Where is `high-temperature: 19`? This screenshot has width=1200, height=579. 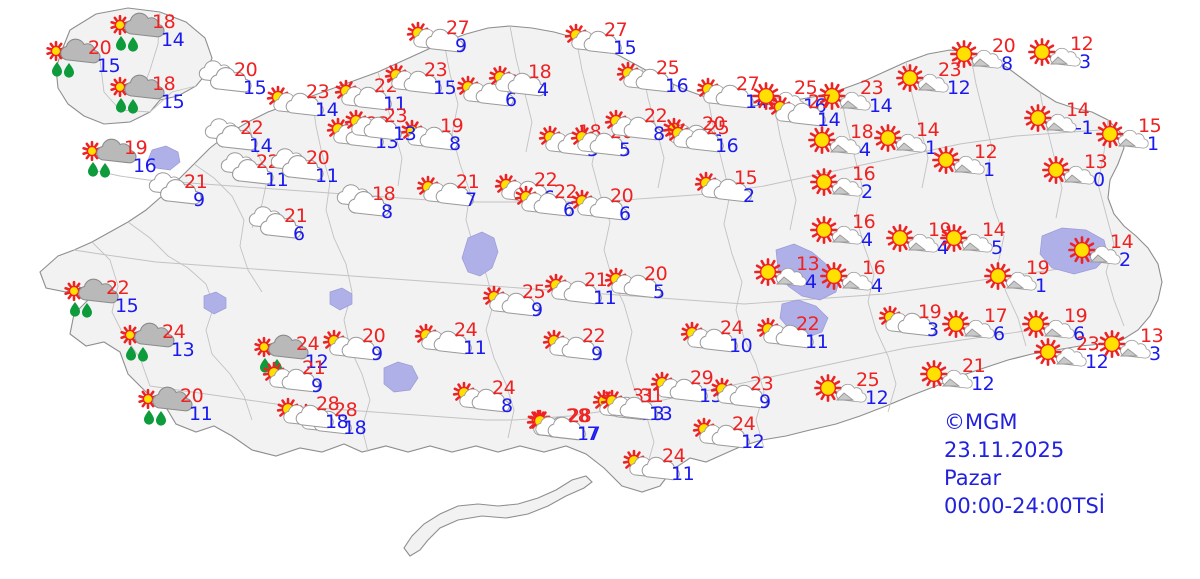 high-temperature: 19 is located at coordinates (452, 126).